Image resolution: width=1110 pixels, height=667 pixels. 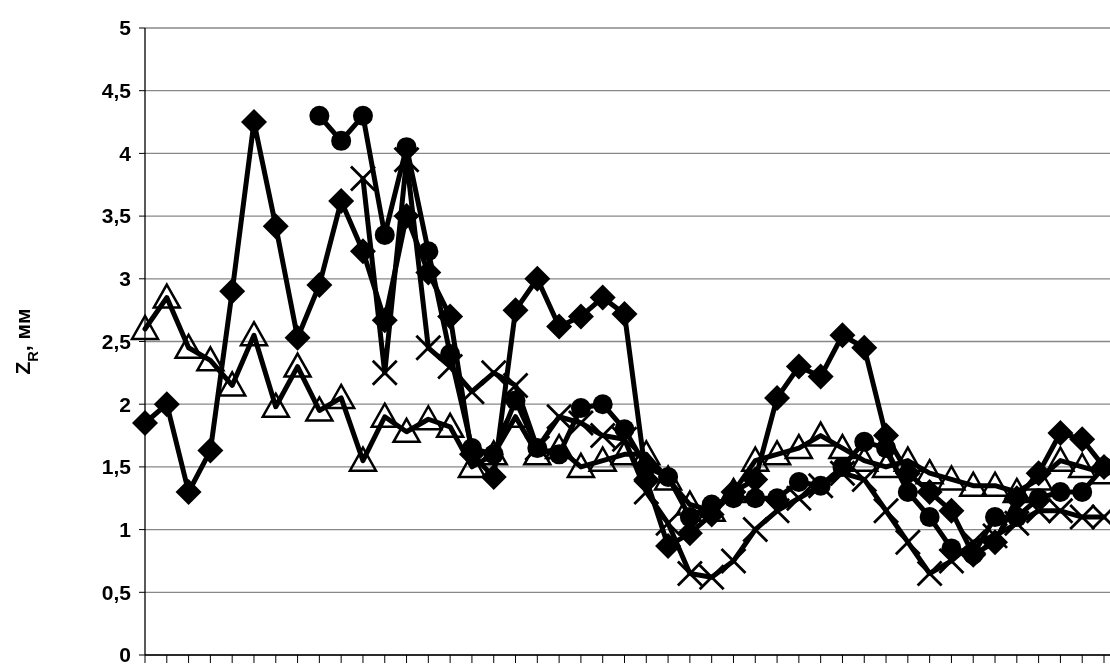 I want to click on y-tick-label: 1,5, so click(x=116, y=467).